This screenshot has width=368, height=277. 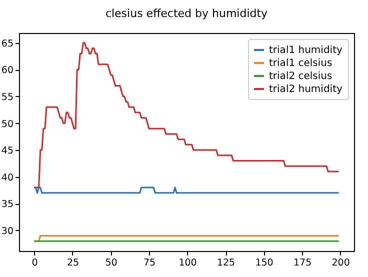 I want to click on x-tick-label: 125, so click(x=226, y=263).